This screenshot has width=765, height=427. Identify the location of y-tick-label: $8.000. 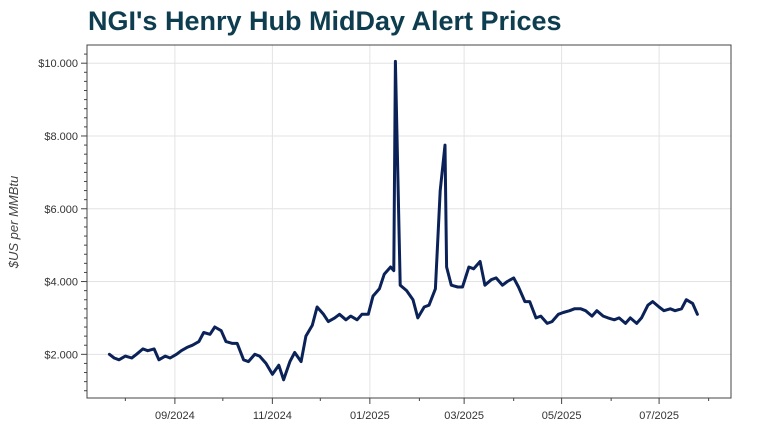
(61, 137).